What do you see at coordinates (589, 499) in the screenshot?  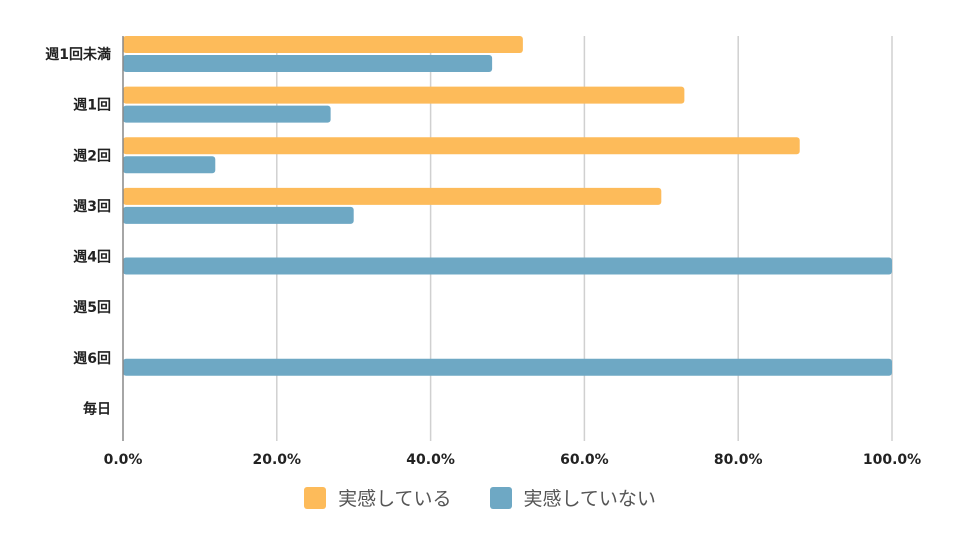 I see `legend-label-series-1: 実感していない` at bounding box center [589, 499].